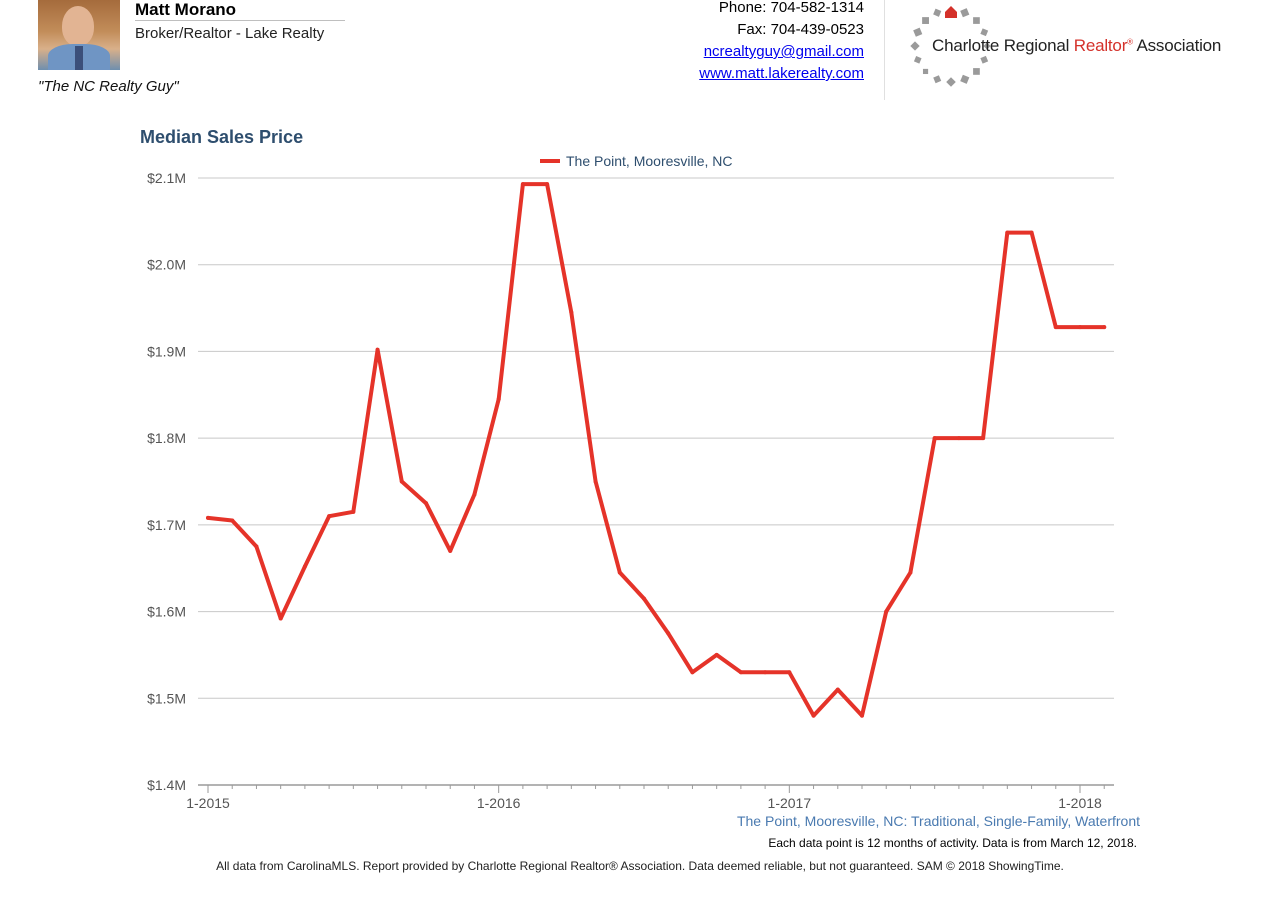 This screenshot has width=1280, height=900. Describe the element at coordinates (78, 26) in the screenshot. I see `agent-face` at that location.